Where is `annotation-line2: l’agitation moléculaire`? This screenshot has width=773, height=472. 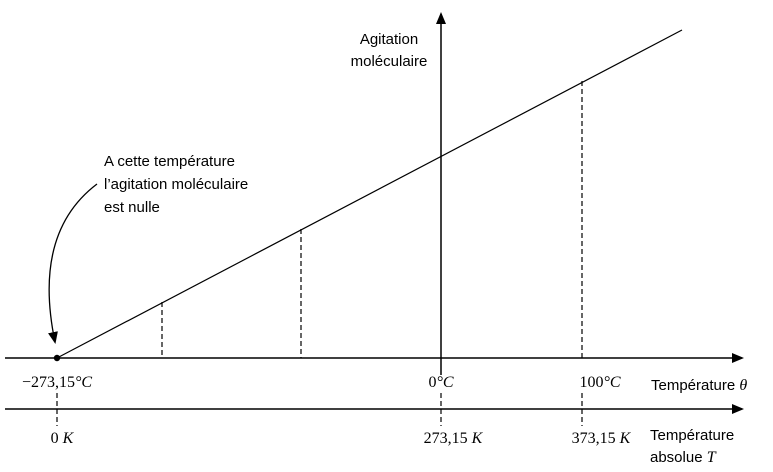 annotation-line2: l’agitation moléculaire is located at coordinates (176, 184).